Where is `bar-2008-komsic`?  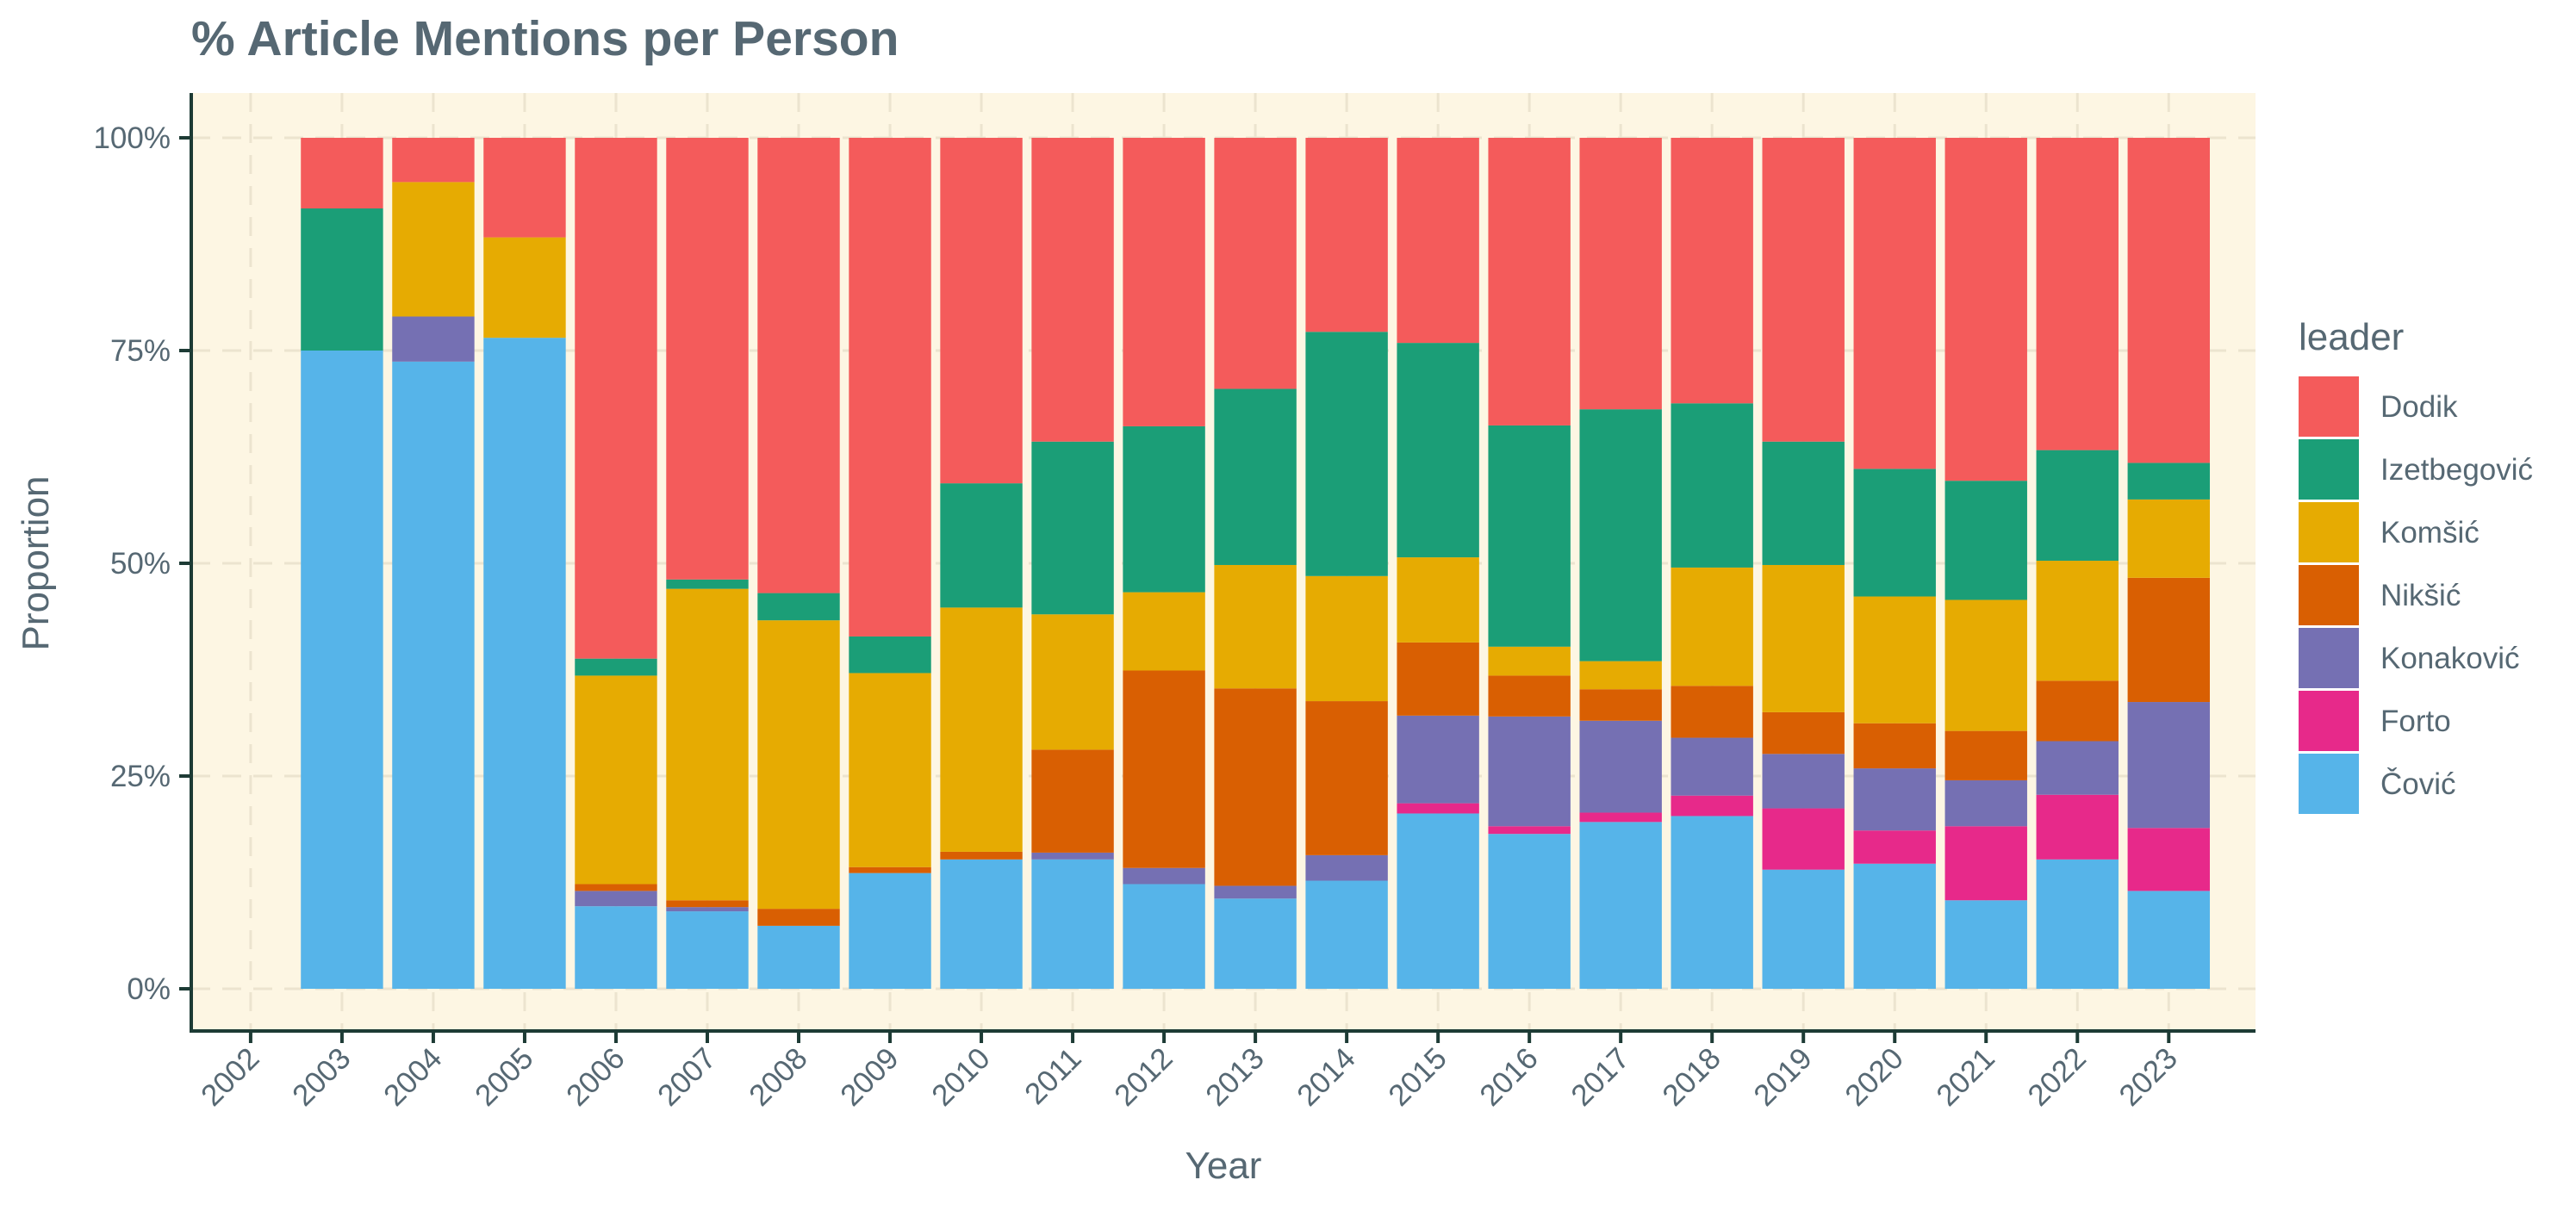 bar-2008-komsic is located at coordinates (799, 765).